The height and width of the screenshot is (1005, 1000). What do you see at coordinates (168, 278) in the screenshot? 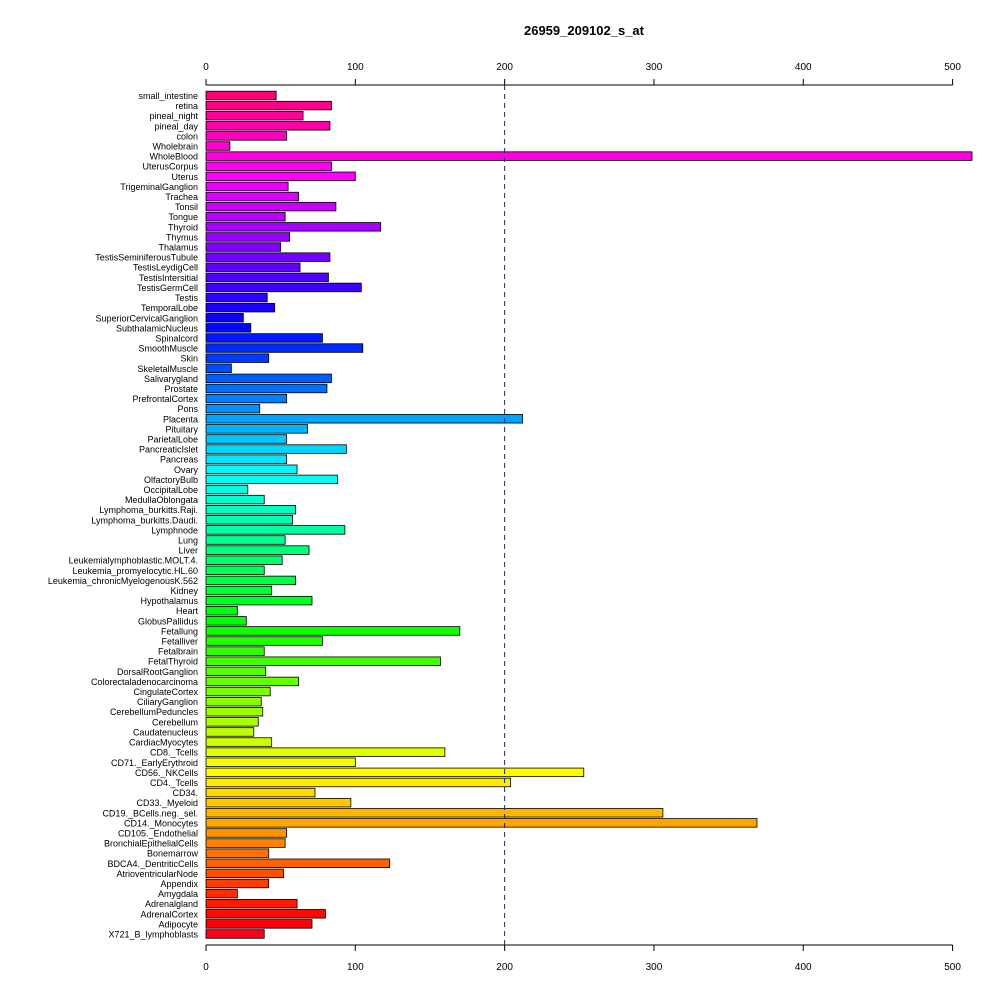
I see `category-label: TestisIntersitial` at bounding box center [168, 278].